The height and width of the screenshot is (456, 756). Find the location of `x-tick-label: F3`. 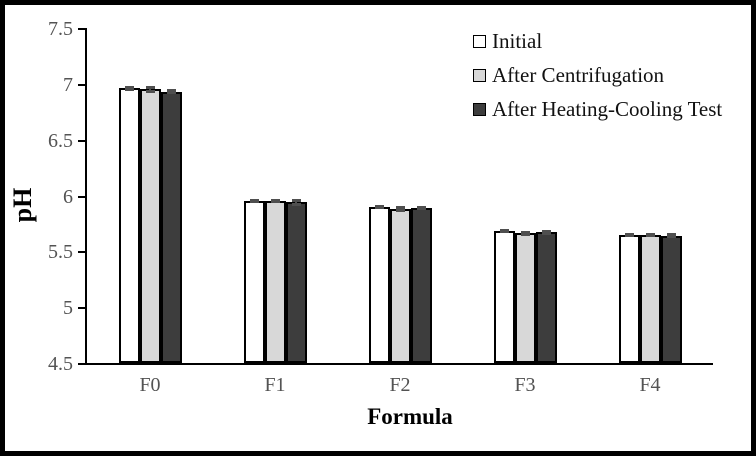

x-tick-label: F3 is located at coordinates (525, 385).